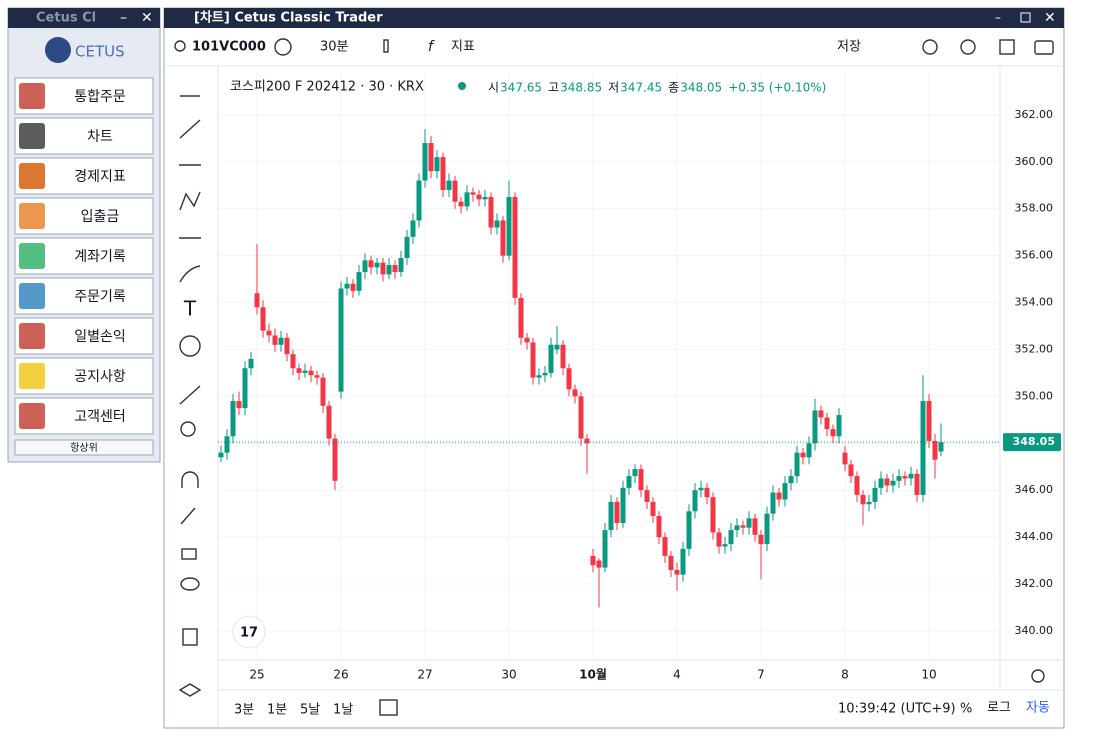 The height and width of the screenshot is (748, 1095). What do you see at coordinates (966, 709) in the screenshot?
I see `percent: %` at bounding box center [966, 709].